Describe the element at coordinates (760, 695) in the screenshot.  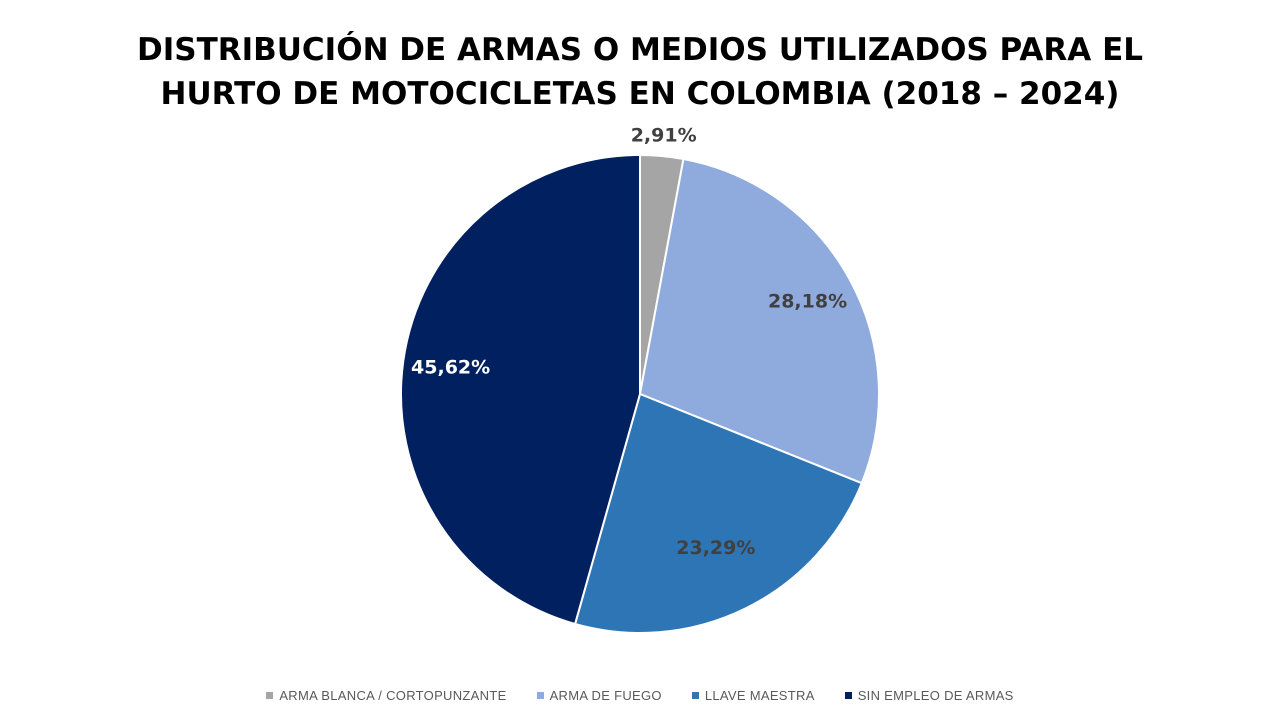
I see `legend-label-llave-maestra: LLAVE MAESTRA` at that location.